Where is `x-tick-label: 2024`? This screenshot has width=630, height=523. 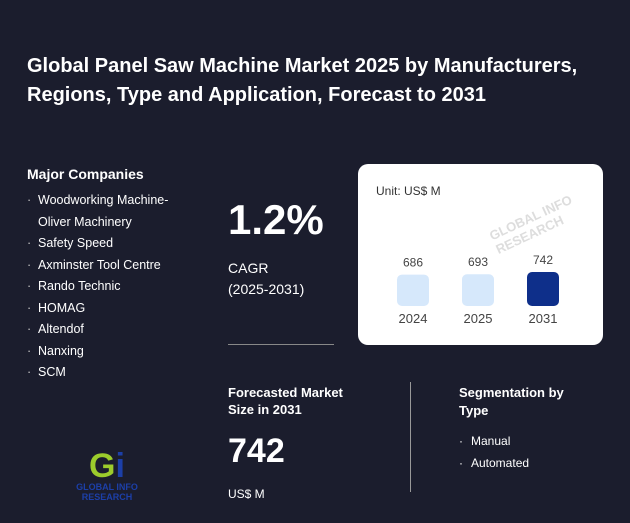
x-tick-label: 2024 is located at coordinates (413, 318).